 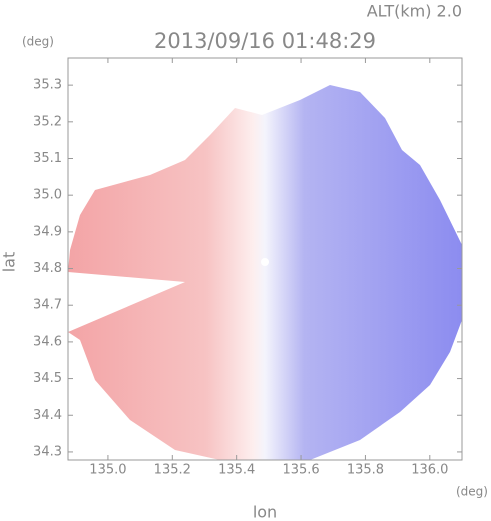 I want to click on y-tick-label: 35.1, so click(x=47, y=158).